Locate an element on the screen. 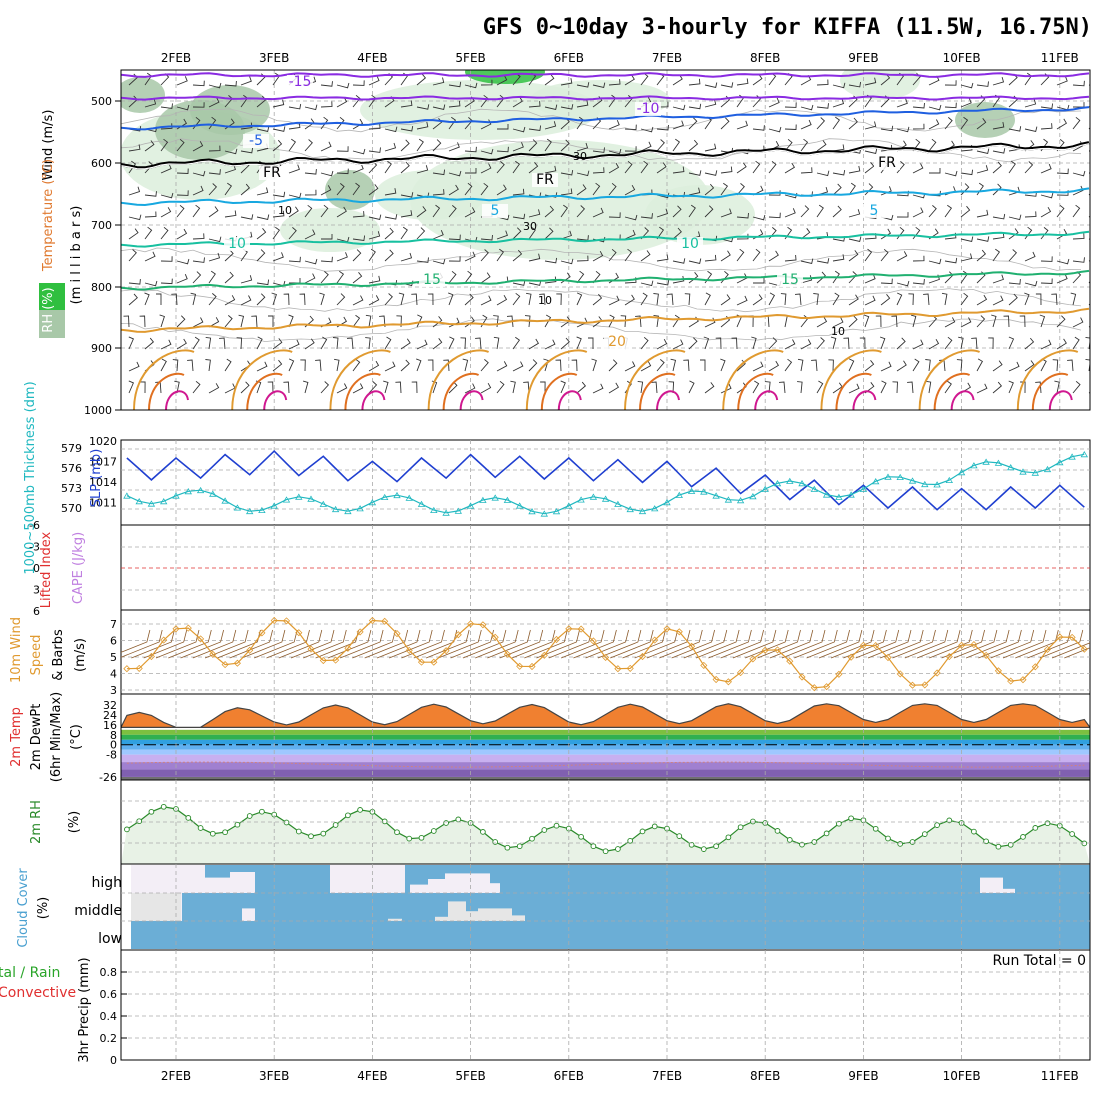 The image size is (1100, 1100). date-label-bottom: 6FEB is located at coordinates (569, 1076).